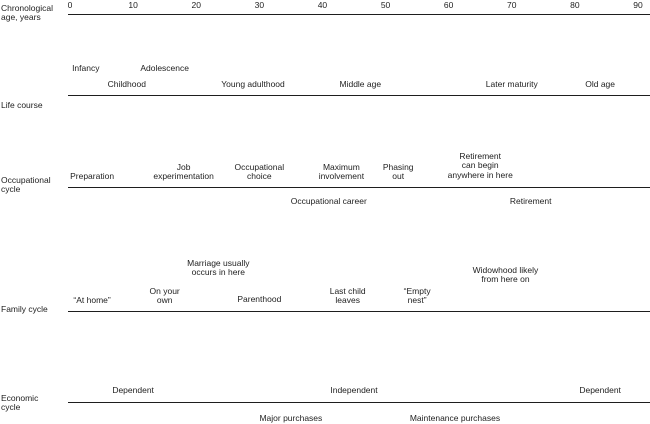 The height and width of the screenshot is (424, 650). Describe the element at coordinates (322, 5) in the screenshot. I see `age-tick: 40` at that location.